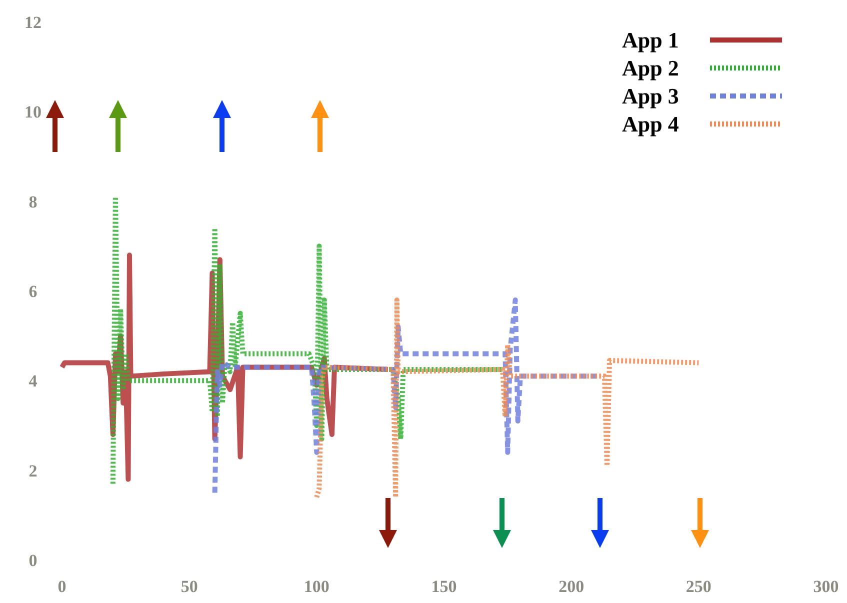  Describe the element at coordinates (33, 470) in the screenshot. I see `y-tick-label: 2` at that location.